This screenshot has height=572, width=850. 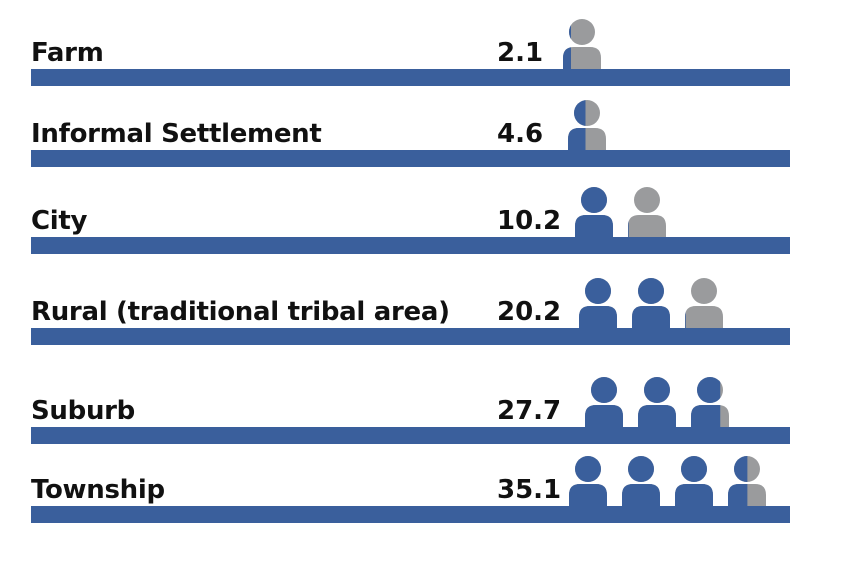 What do you see at coordinates (529, 490) in the screenshot?
I see `value-label: 35.1` at bounding box center [529, 490].